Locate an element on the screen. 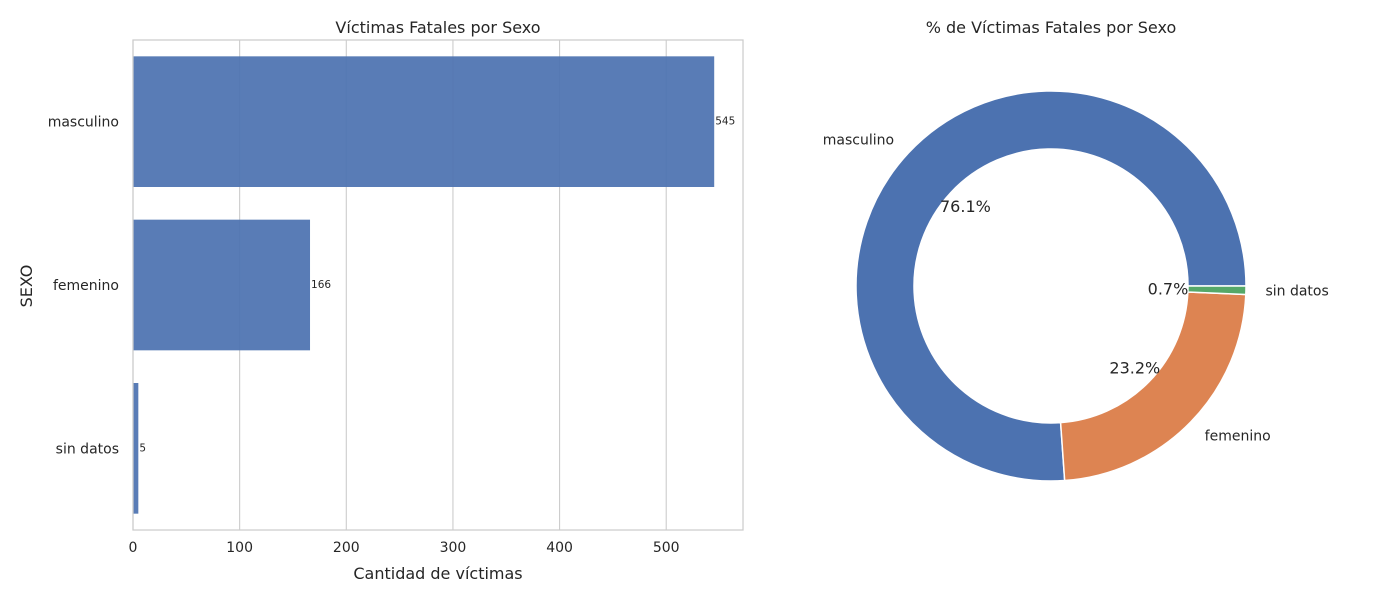 The height and width of the screenshot is (600, 1400). bar-data-label: 166 is located at coordinates (321, 285).